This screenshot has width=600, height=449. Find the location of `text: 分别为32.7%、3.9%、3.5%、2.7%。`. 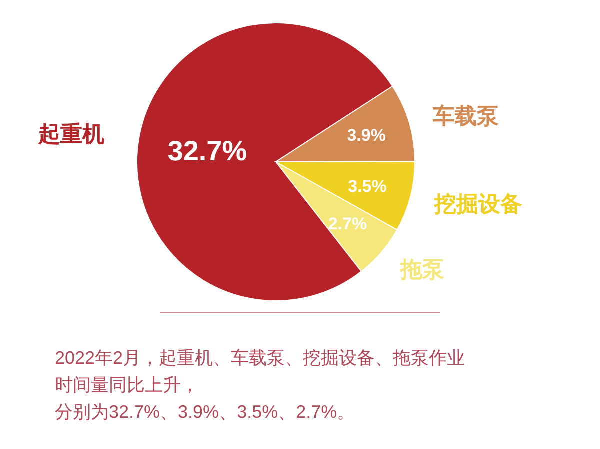

text: 分别为32.7%、3.9%、3.5%、2.7%。 is located at coordinates (205, 412).